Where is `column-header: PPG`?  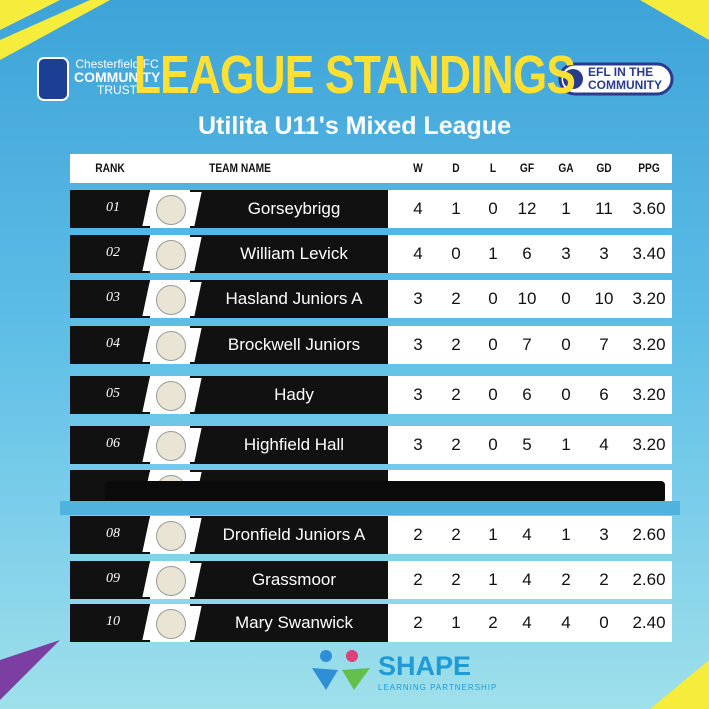
column-header: PPG is located at coordinates (649, 168).